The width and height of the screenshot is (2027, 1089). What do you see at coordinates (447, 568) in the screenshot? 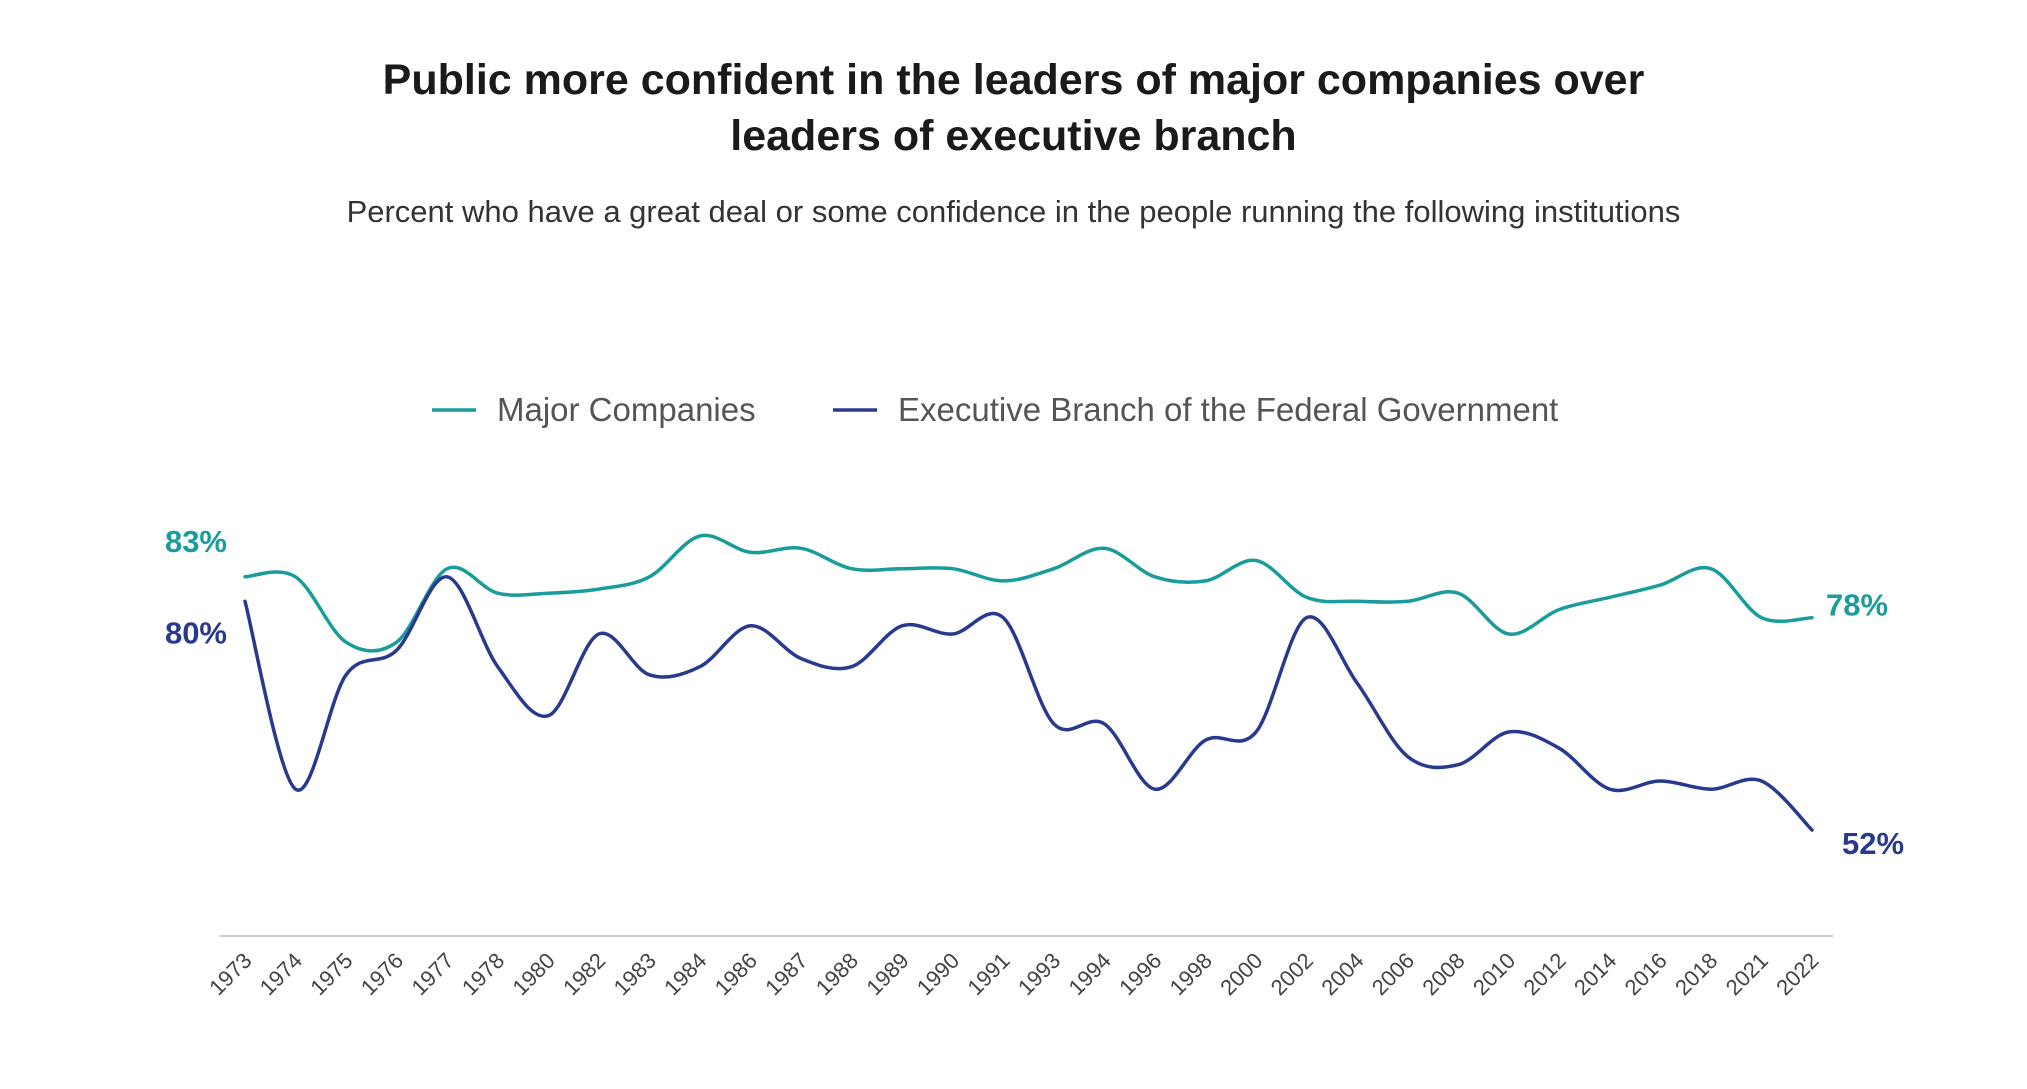
I see `series-0-point-1977` at bounding box center [447, 568].